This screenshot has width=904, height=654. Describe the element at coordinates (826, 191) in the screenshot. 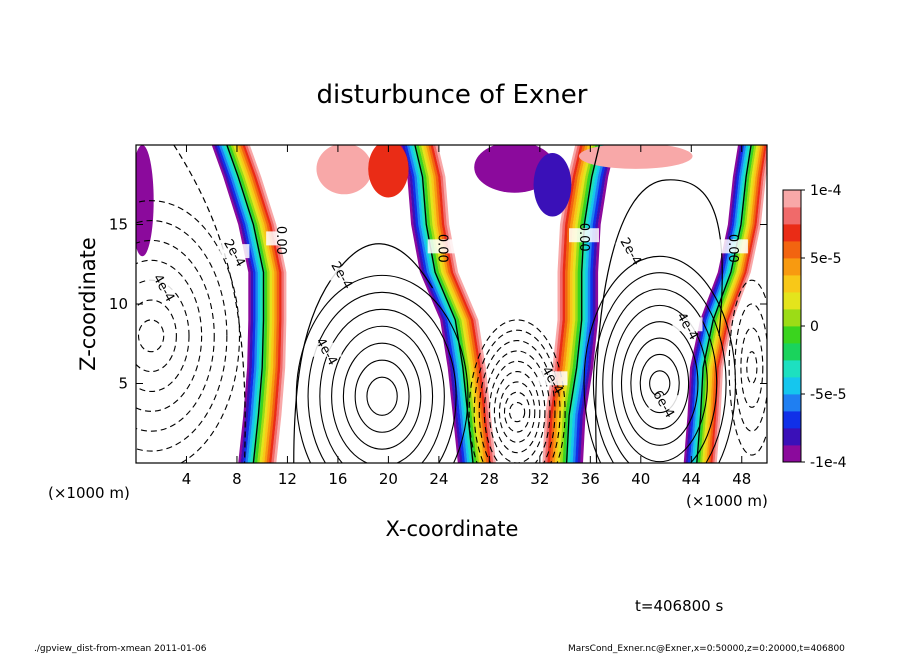

I see `colorbar-tick-label: 1e-4` at that location.